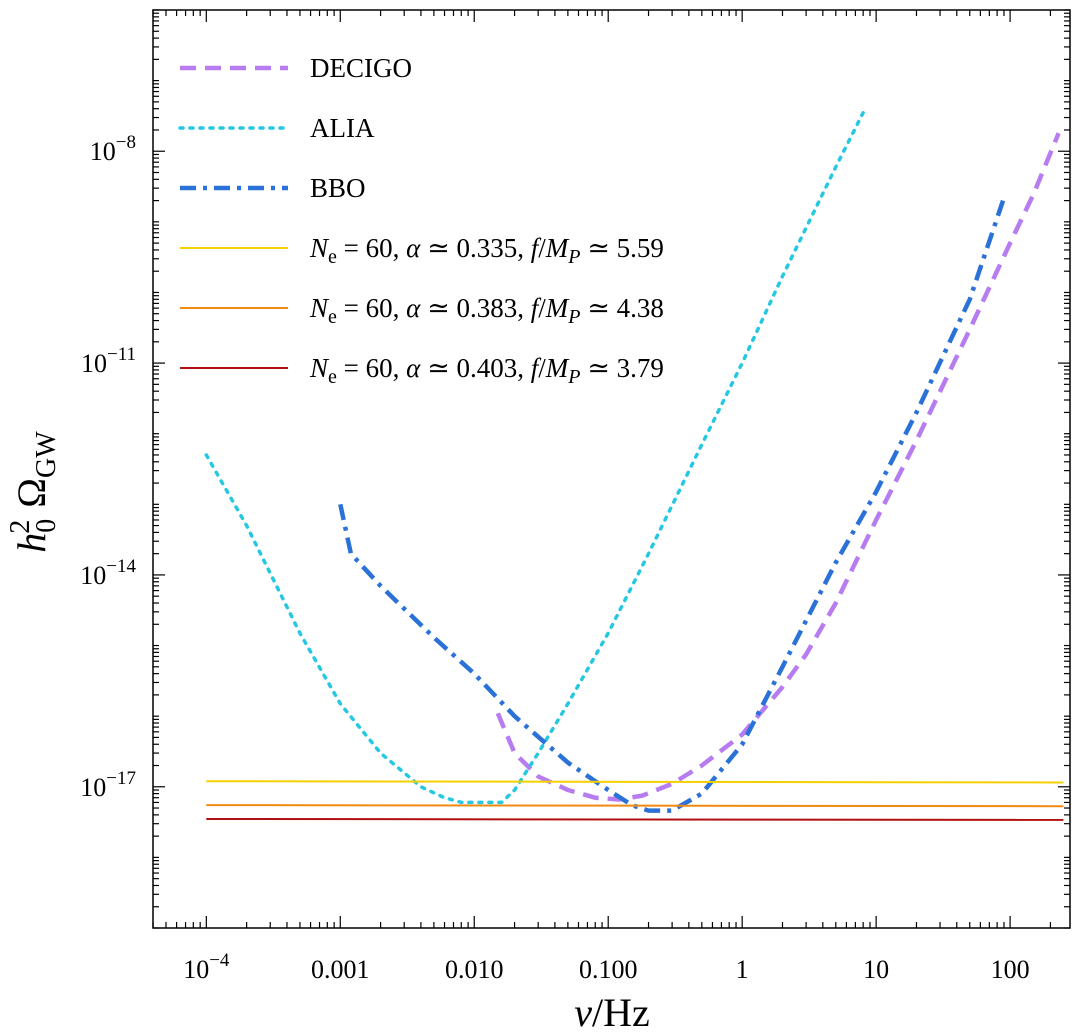 The image size is (1080, 1034). I want to click on y-axis-label-omega: Ω, so click(31, 493).